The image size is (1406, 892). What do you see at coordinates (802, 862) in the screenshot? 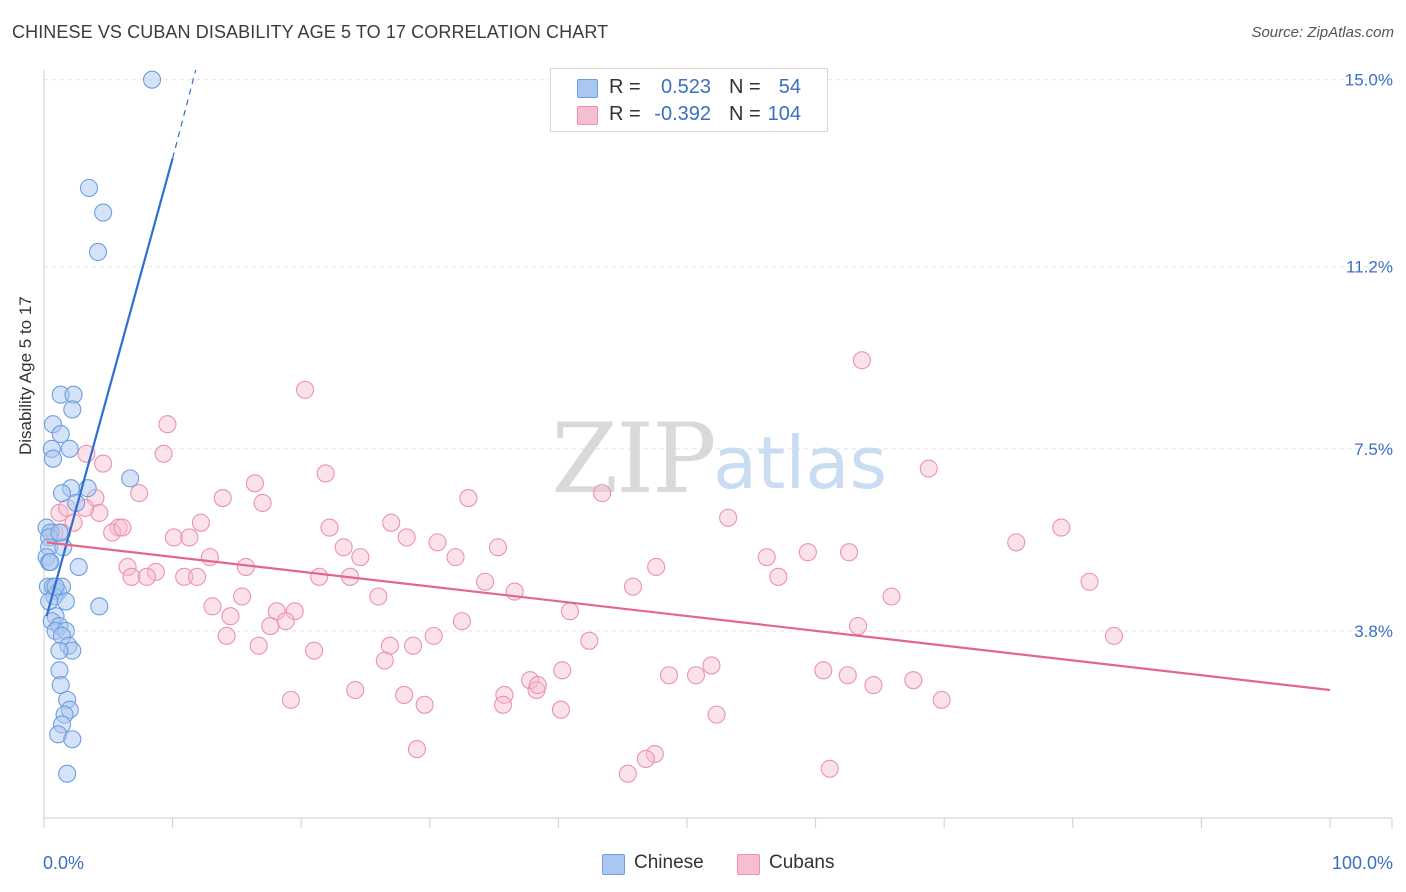
I see `legend-label-cubans: Cubans` at bounding box center [802, 862].